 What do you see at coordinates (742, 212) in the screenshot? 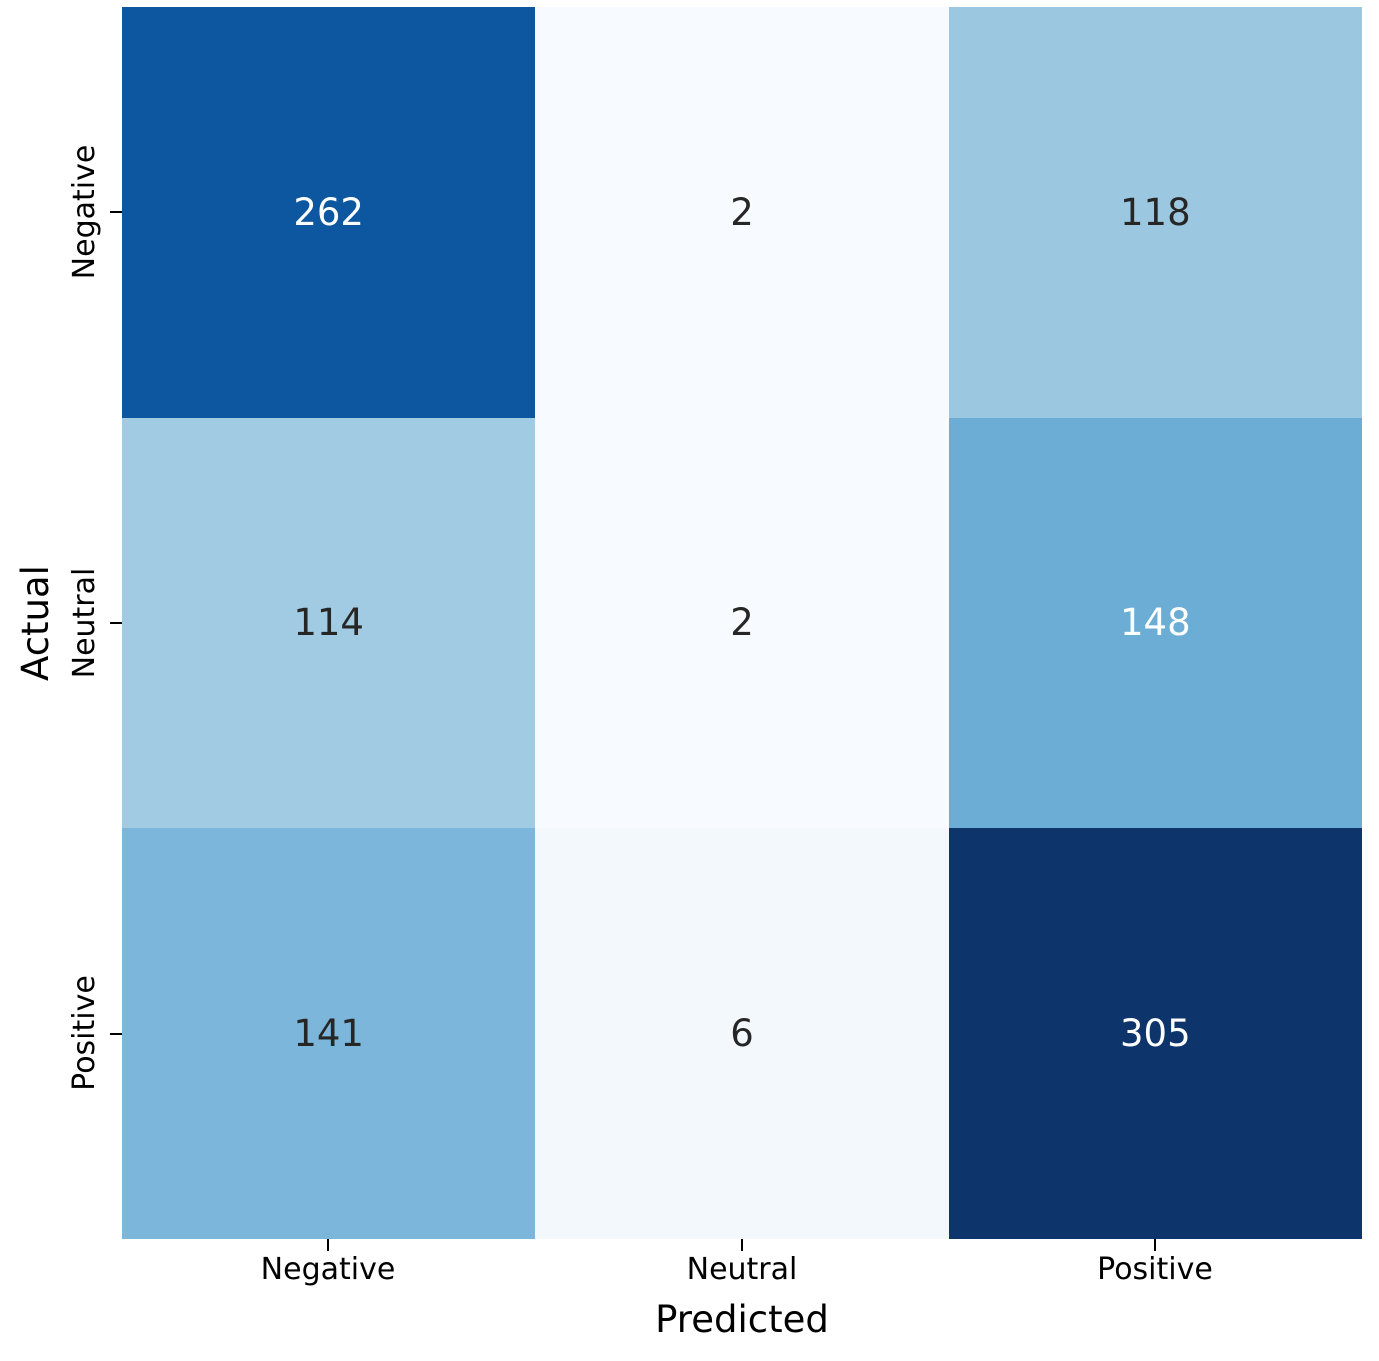
I see `cell-negative-neutral: 2` at bounding box center [742, 212].